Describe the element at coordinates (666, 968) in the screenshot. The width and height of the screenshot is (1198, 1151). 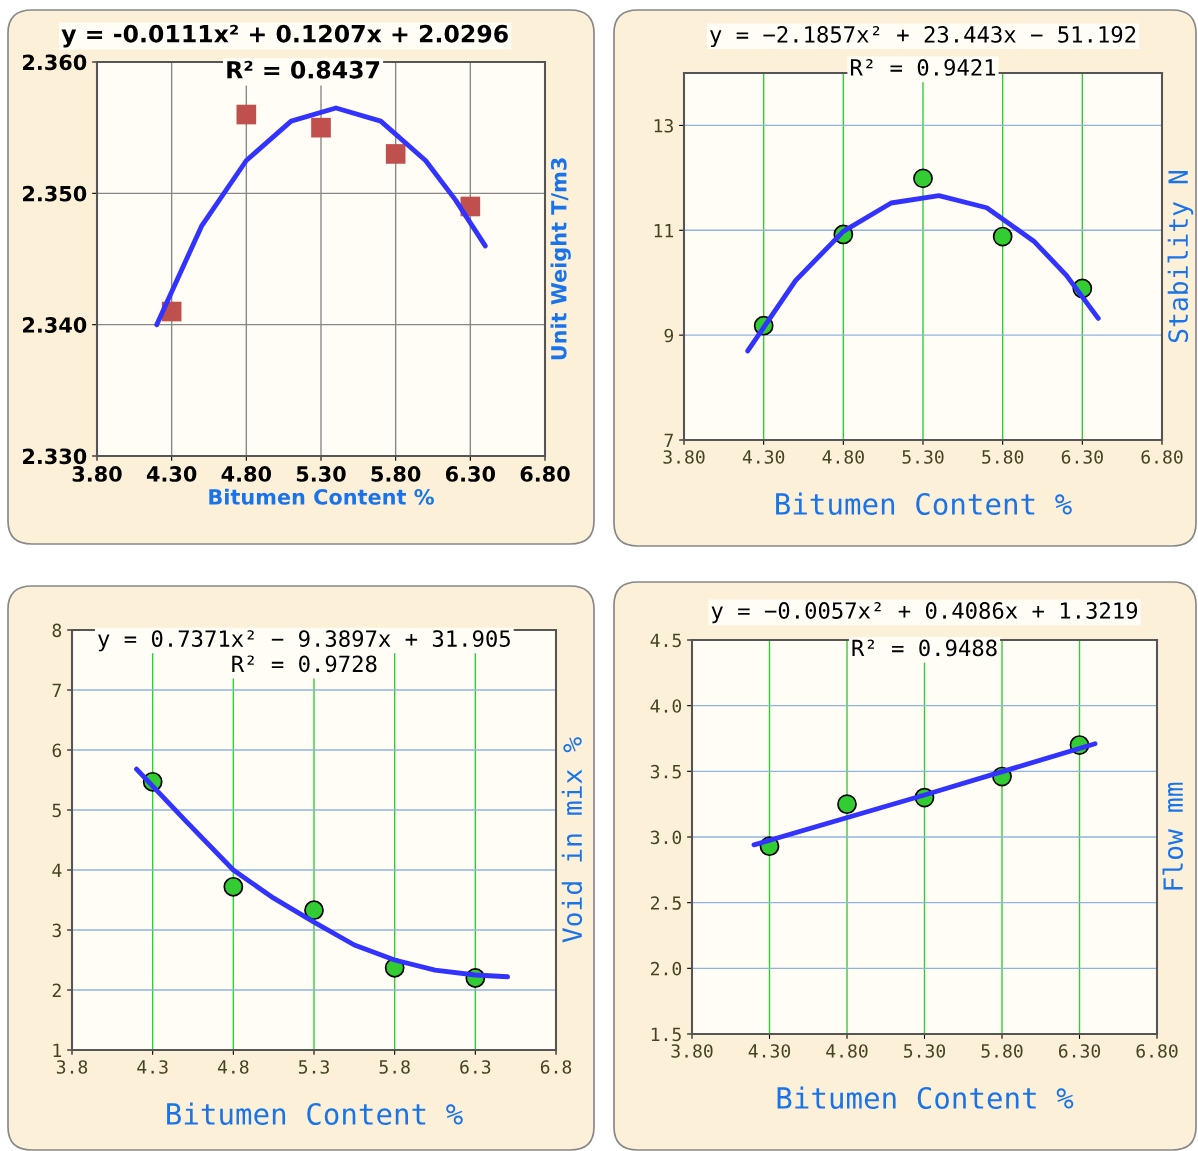
I see `y-tick-label: 2.0` at that location.